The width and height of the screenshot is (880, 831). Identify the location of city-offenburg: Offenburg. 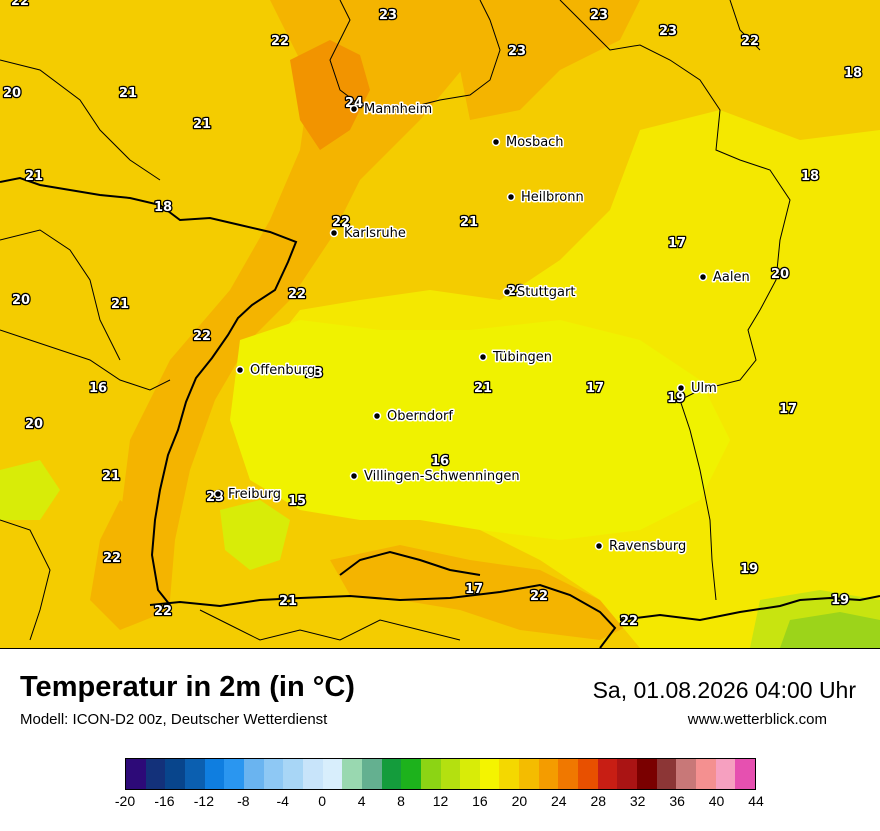
(276, 371).